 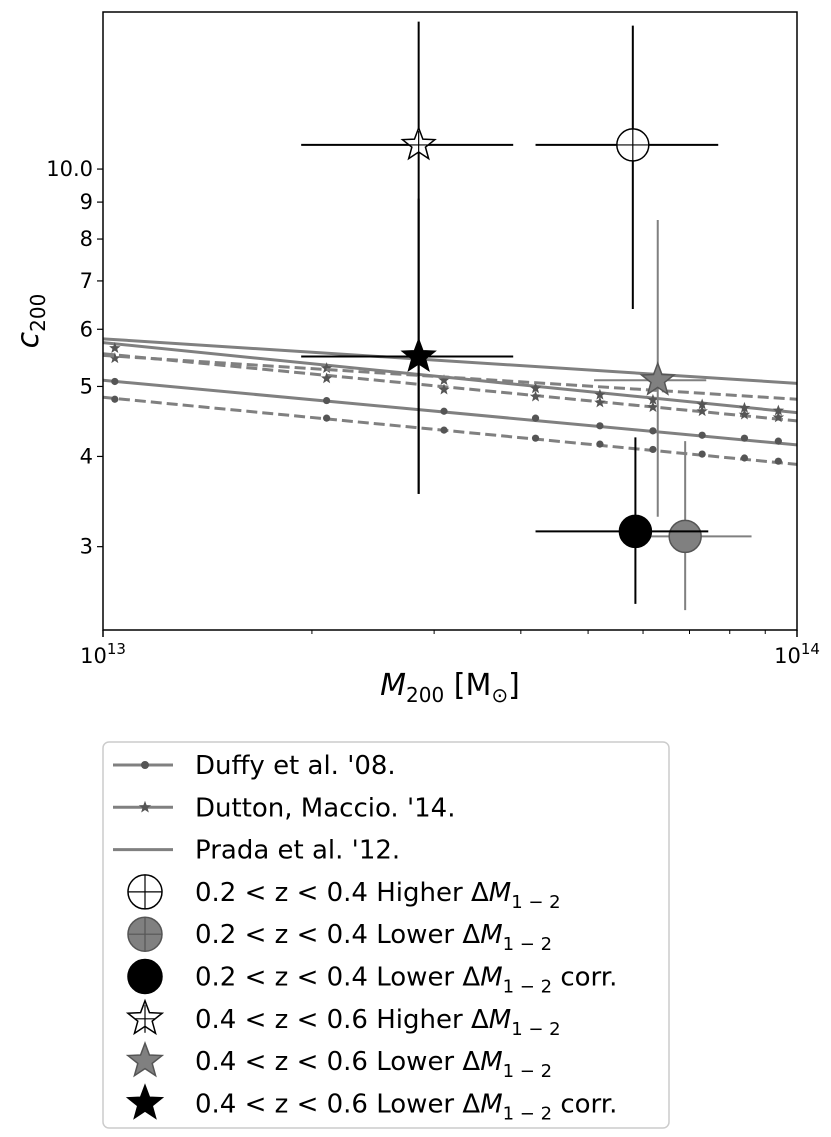 I want to click on y-tick-label-6: 8, so click(x=86, y=239).